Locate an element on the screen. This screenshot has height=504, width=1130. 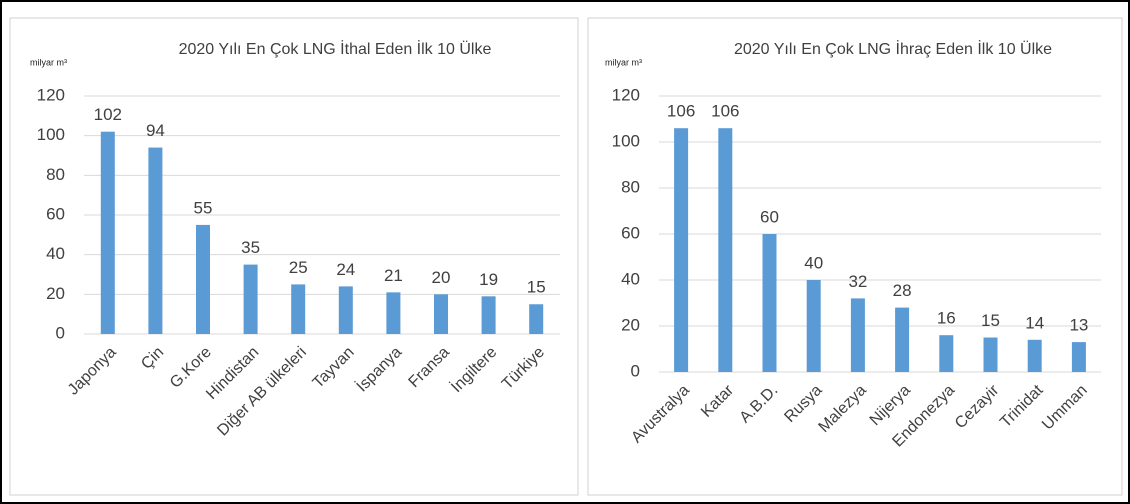
data-label: 55 is located at coordinates (203, 207).